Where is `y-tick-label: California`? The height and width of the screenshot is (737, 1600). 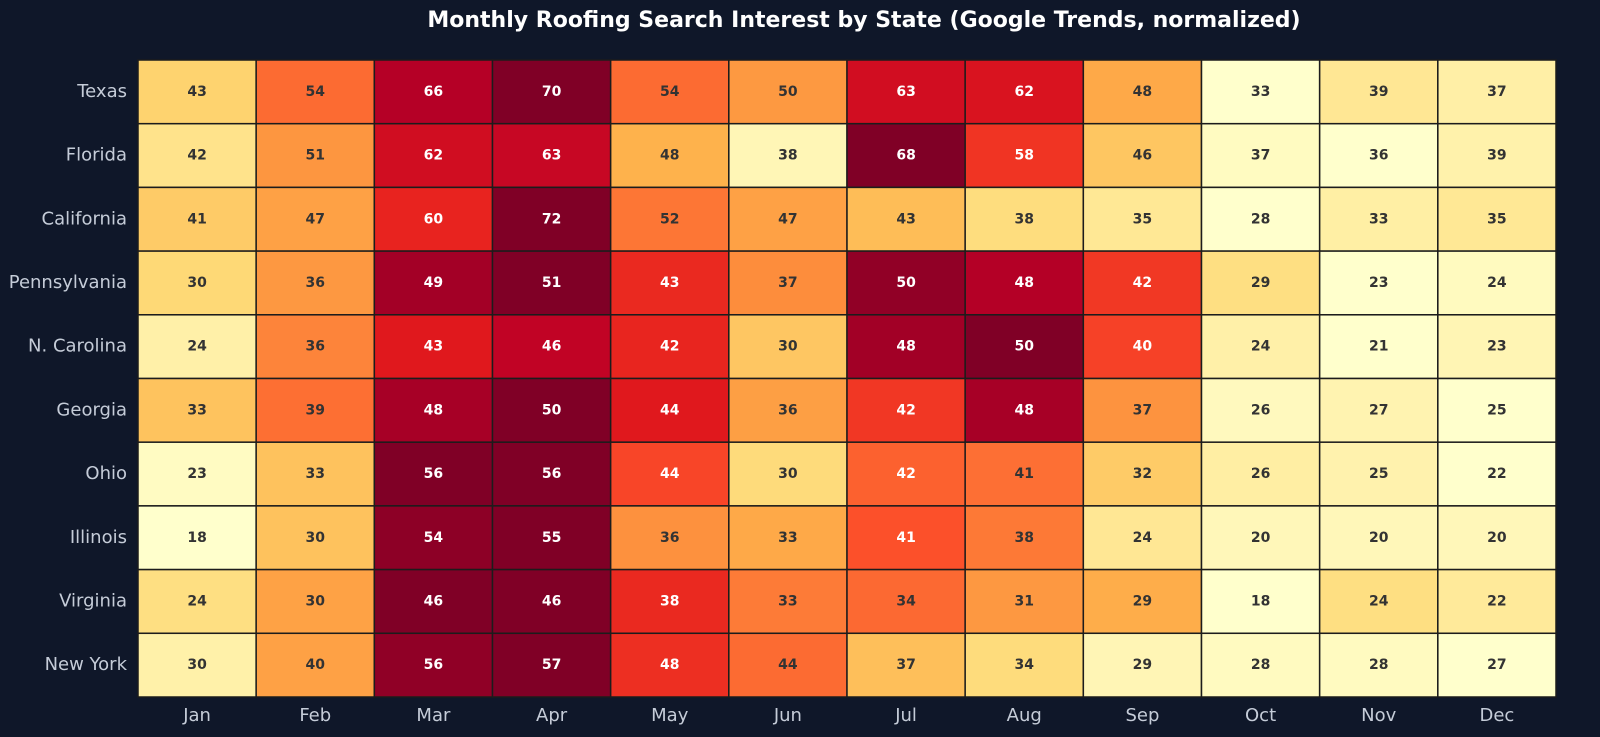
y-tick-label: California is located at coordinates (84, 218).